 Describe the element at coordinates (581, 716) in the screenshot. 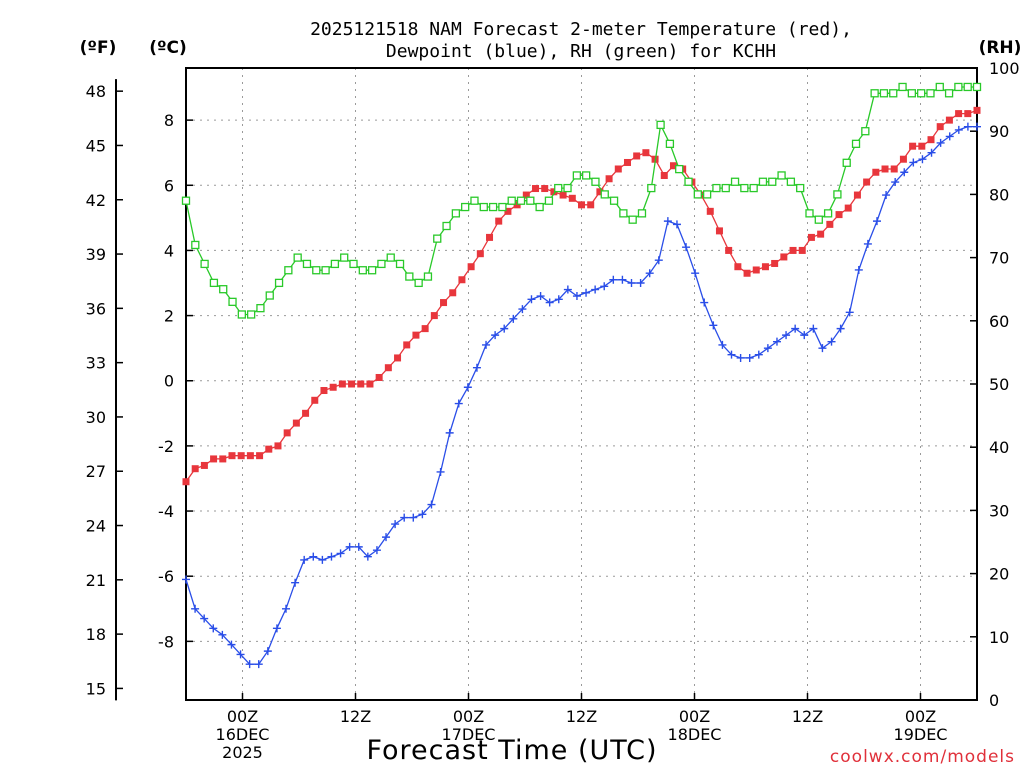

I see `time-tick-label-3-0: 12Z` at that location.